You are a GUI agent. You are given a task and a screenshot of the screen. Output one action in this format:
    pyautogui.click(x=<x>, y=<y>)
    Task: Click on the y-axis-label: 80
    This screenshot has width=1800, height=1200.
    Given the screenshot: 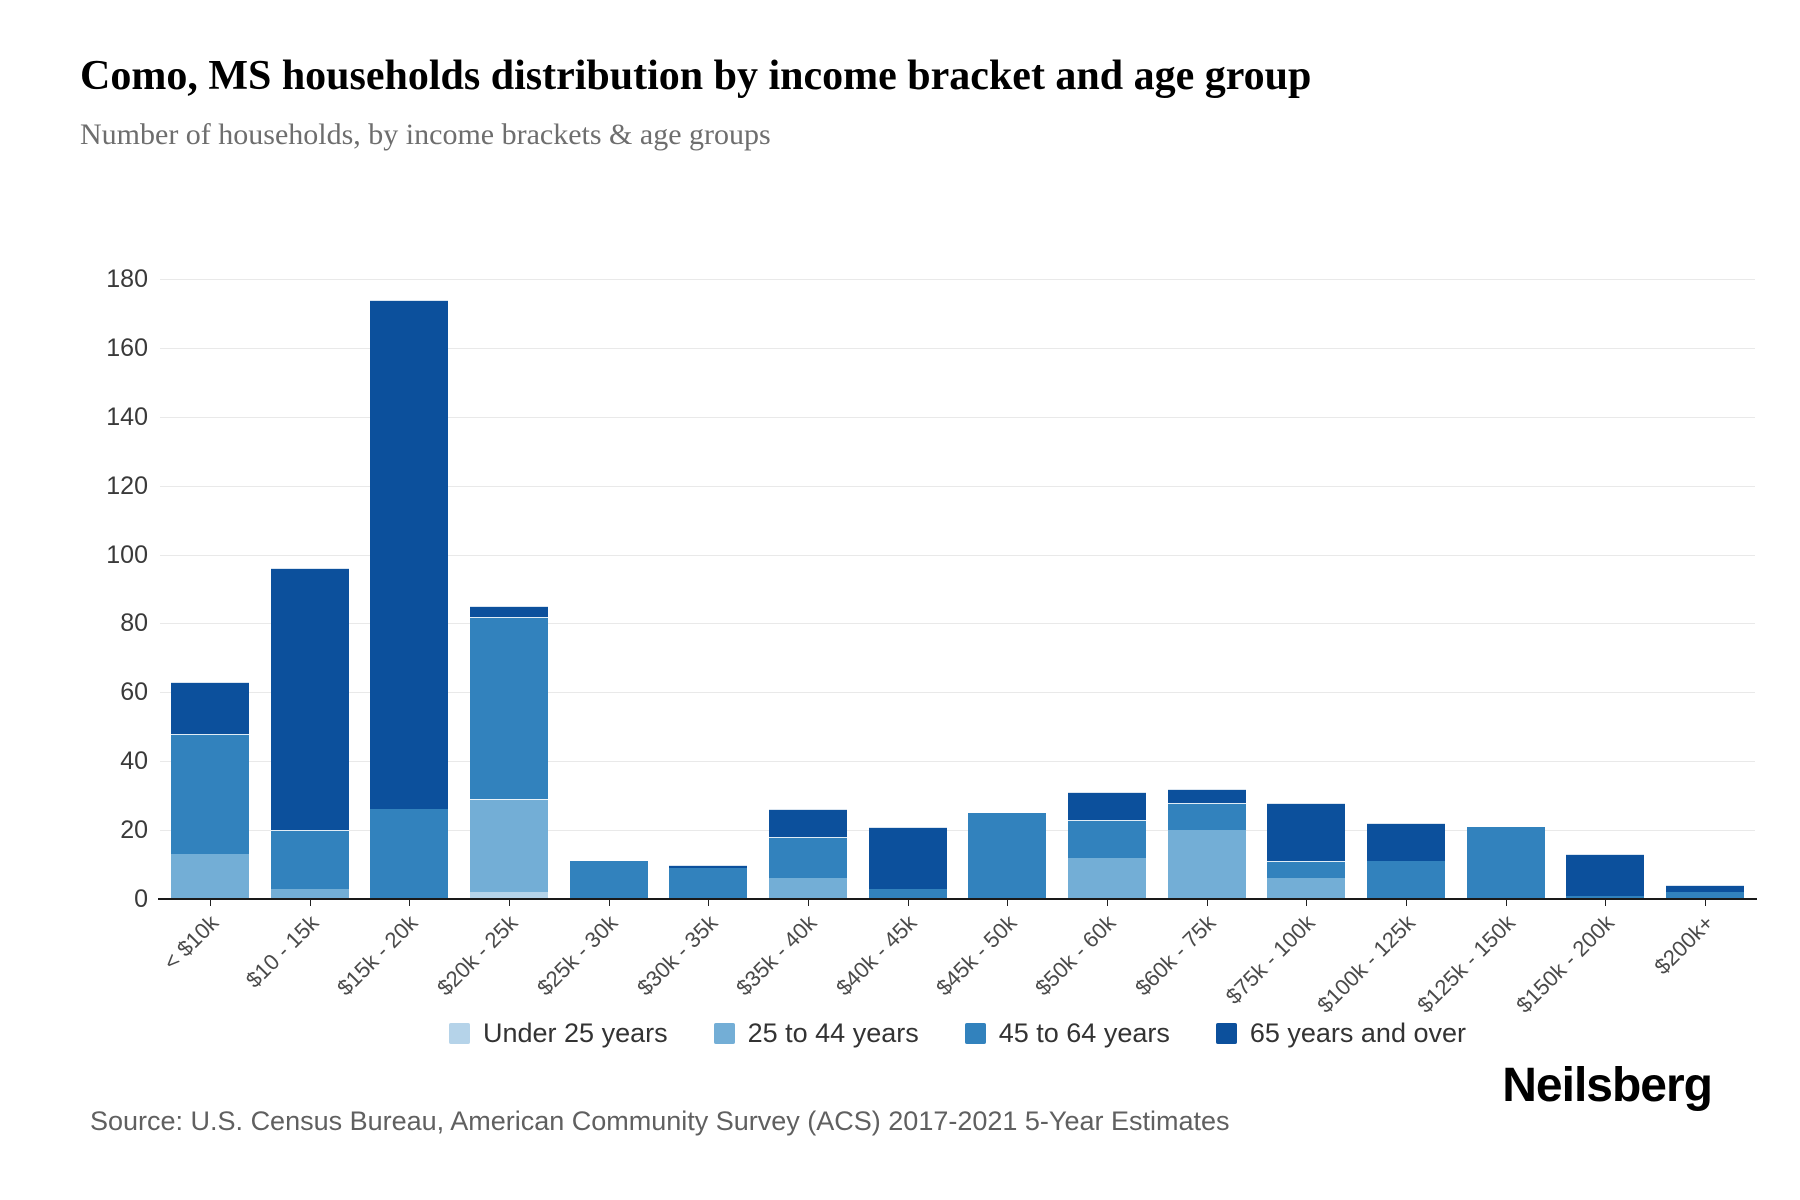 What is the action you would take?
    pyautogui.click(x=134, y=623)
    